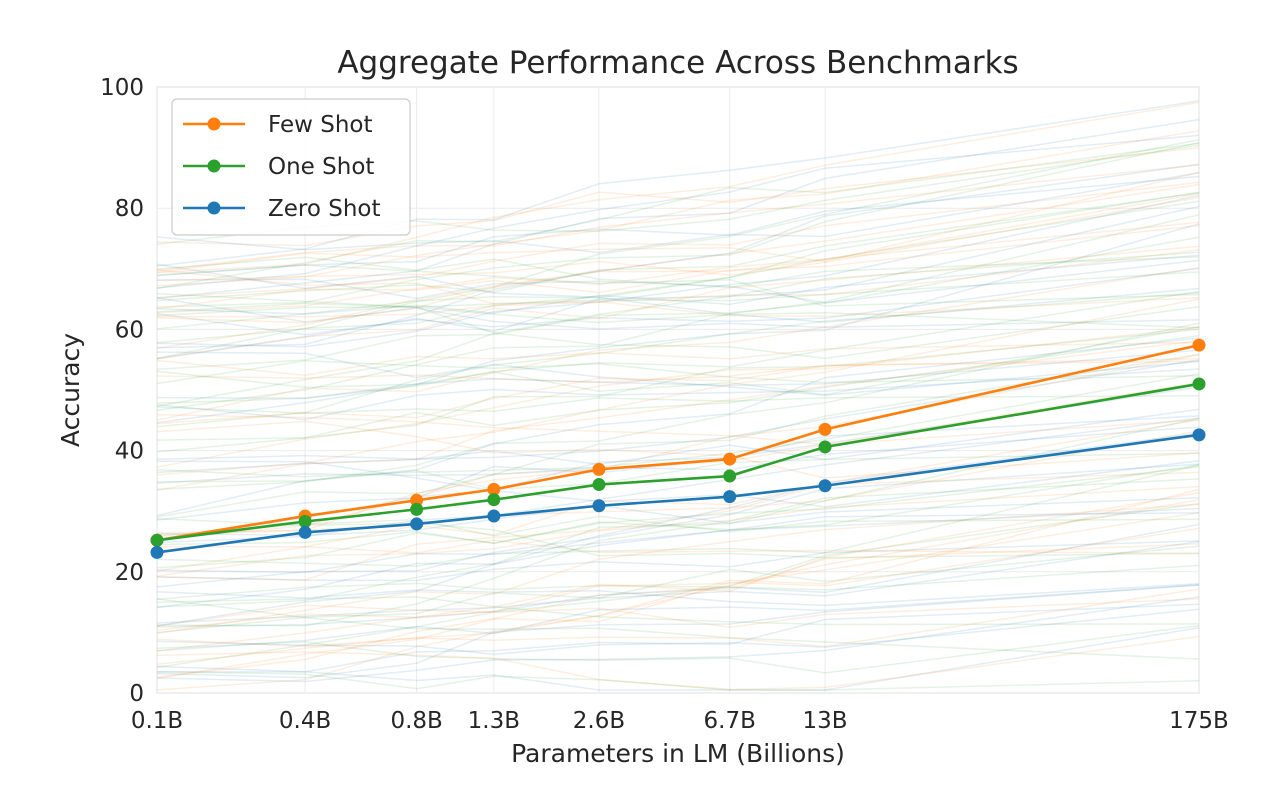 The image size is (1280, 811). What do you see at coordinates (70, 390) in the screenshot?
I see `y-axis-label: Accuracy` at bounding box center [70, 390].